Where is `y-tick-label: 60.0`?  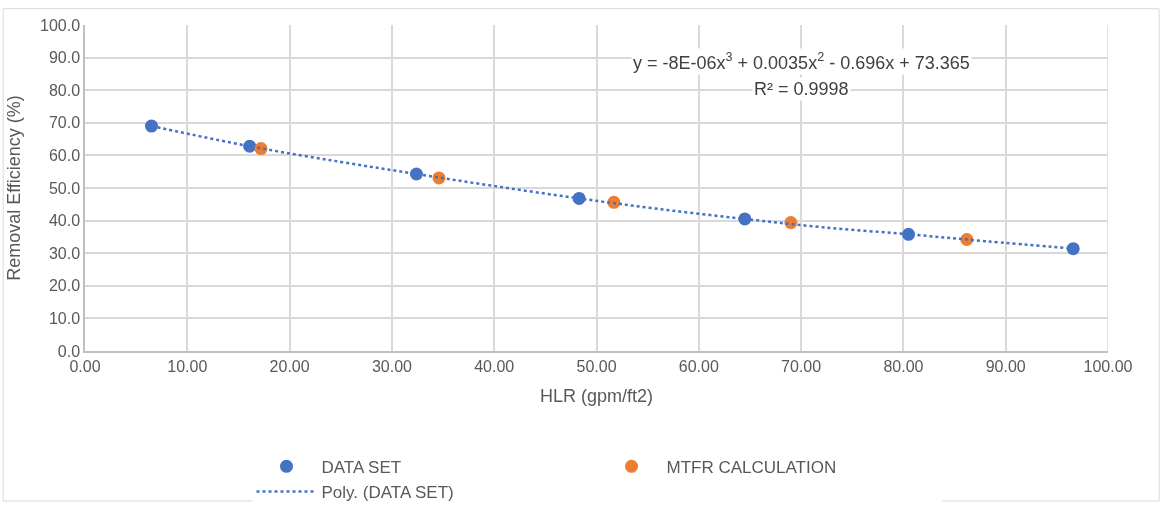 y-tick-label: 60.0 is located at coordinates (64, 155).